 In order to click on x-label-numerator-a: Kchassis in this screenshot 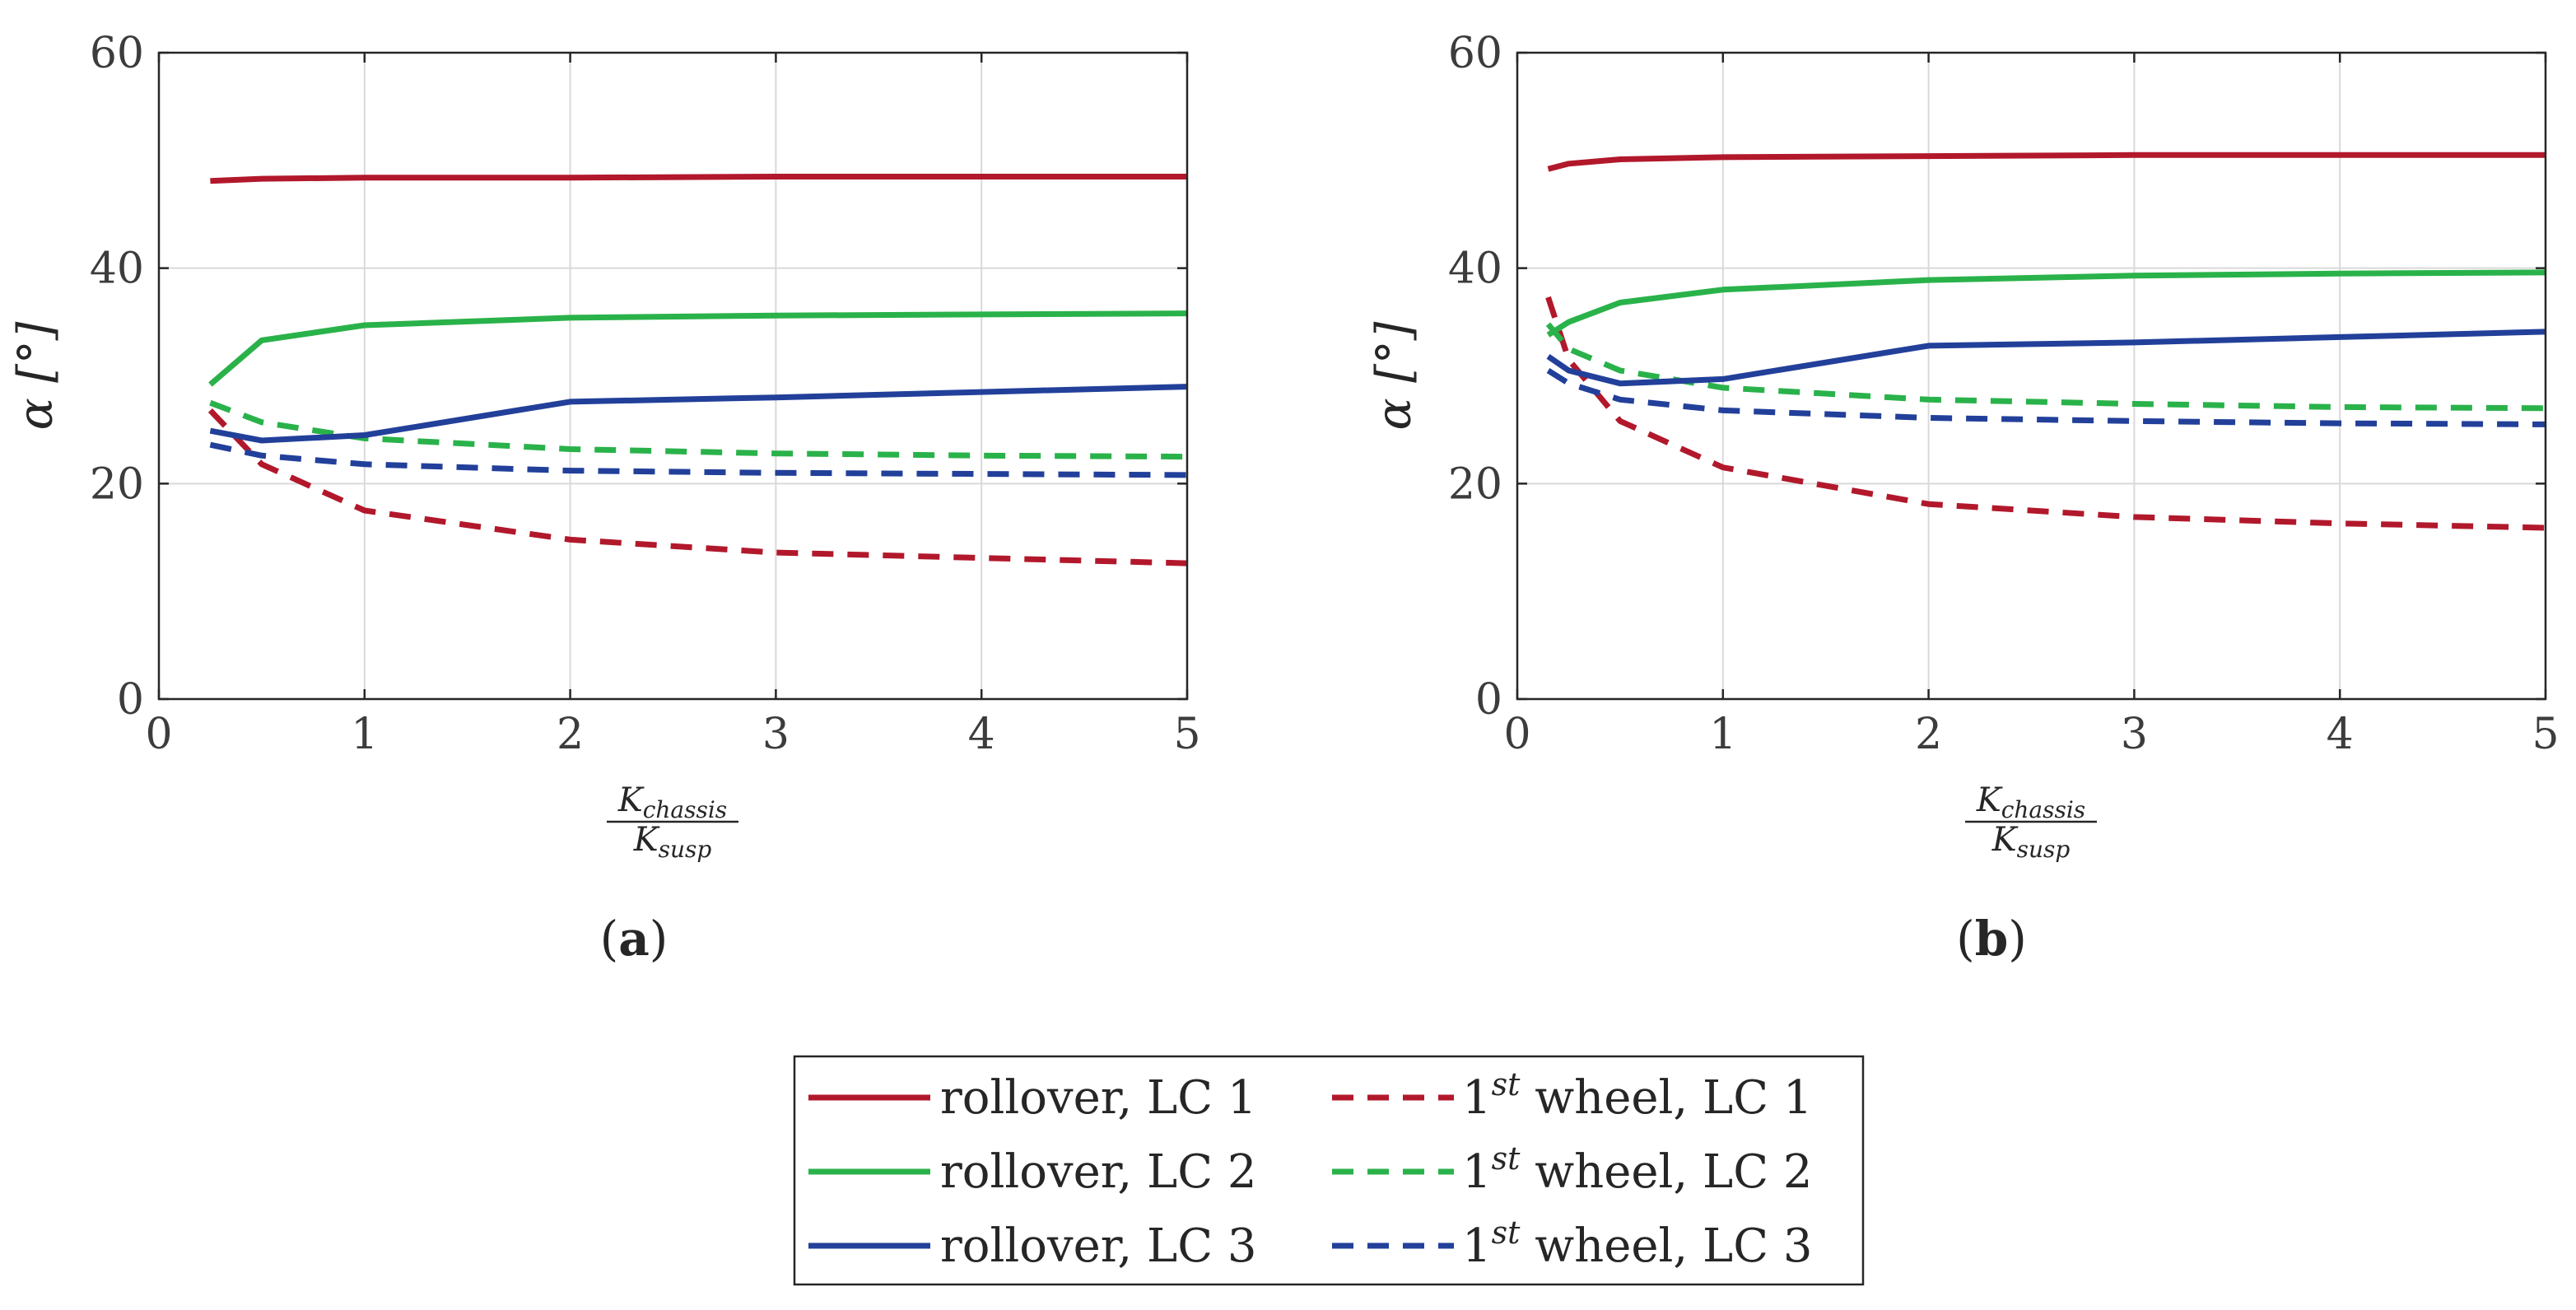, I will do `click(672, 802)`.